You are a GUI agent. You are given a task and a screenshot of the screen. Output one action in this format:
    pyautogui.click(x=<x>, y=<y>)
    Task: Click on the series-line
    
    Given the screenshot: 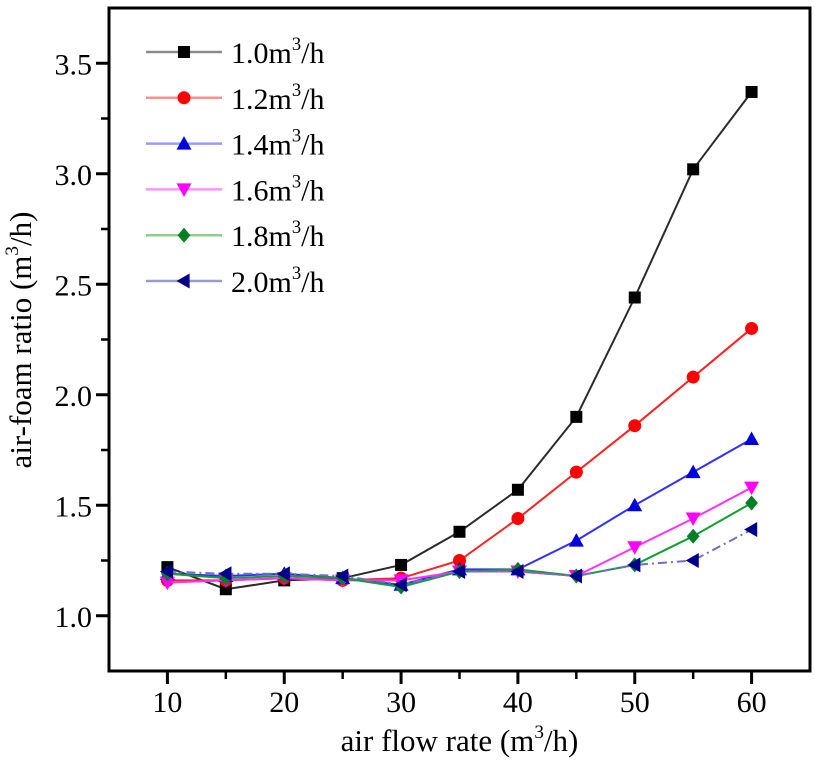 What is the action you would take?
    pyautogui.click(x=460, y=557)
    